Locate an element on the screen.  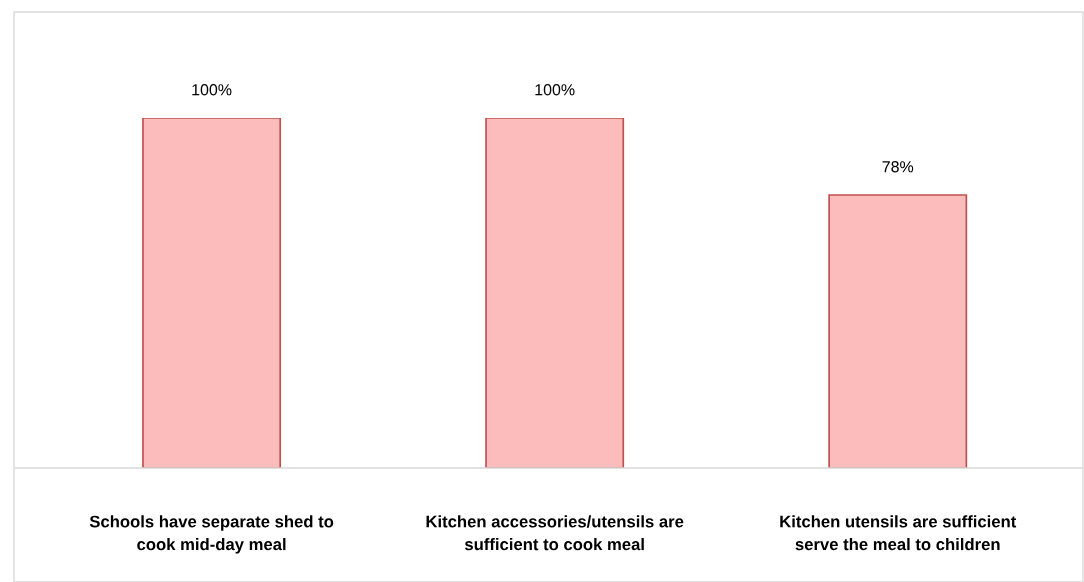
x-tick-label: Kitchen accessories/utensils are sufficient to cook meal is located at coordinates (555, 533).